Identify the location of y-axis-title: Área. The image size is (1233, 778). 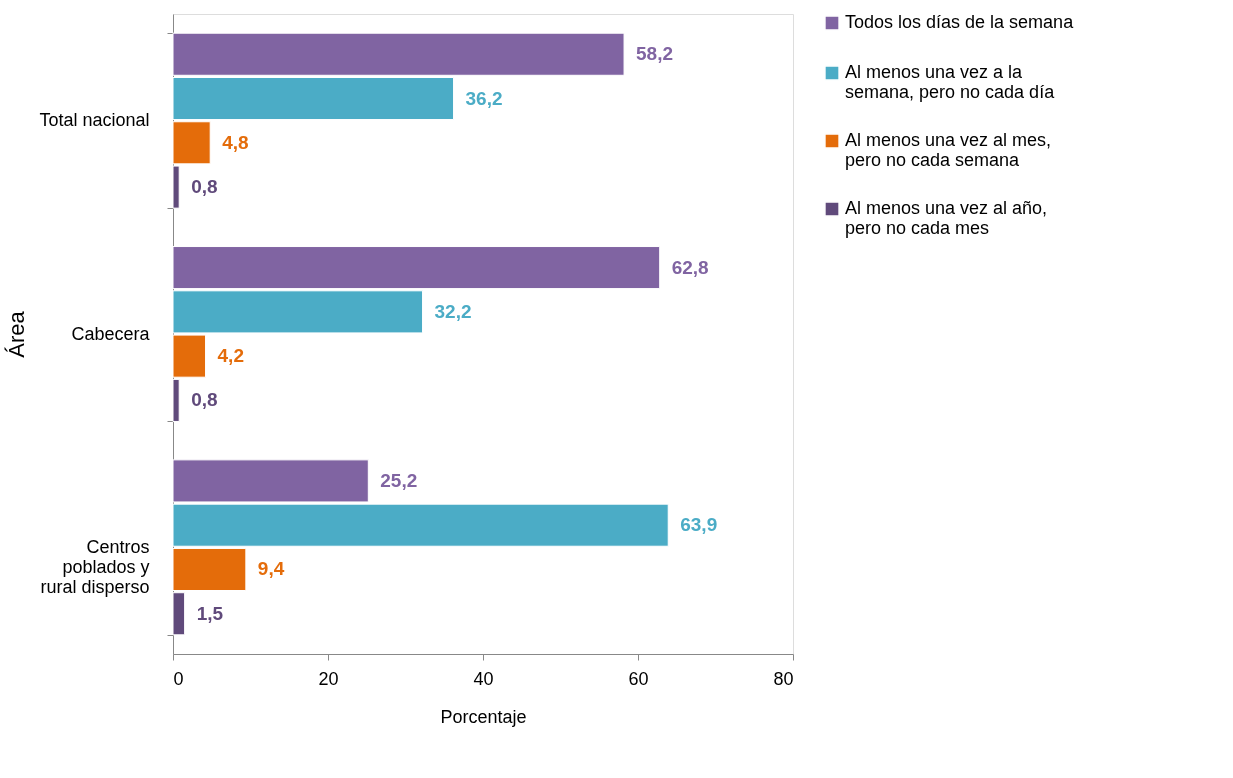
(17, 334).